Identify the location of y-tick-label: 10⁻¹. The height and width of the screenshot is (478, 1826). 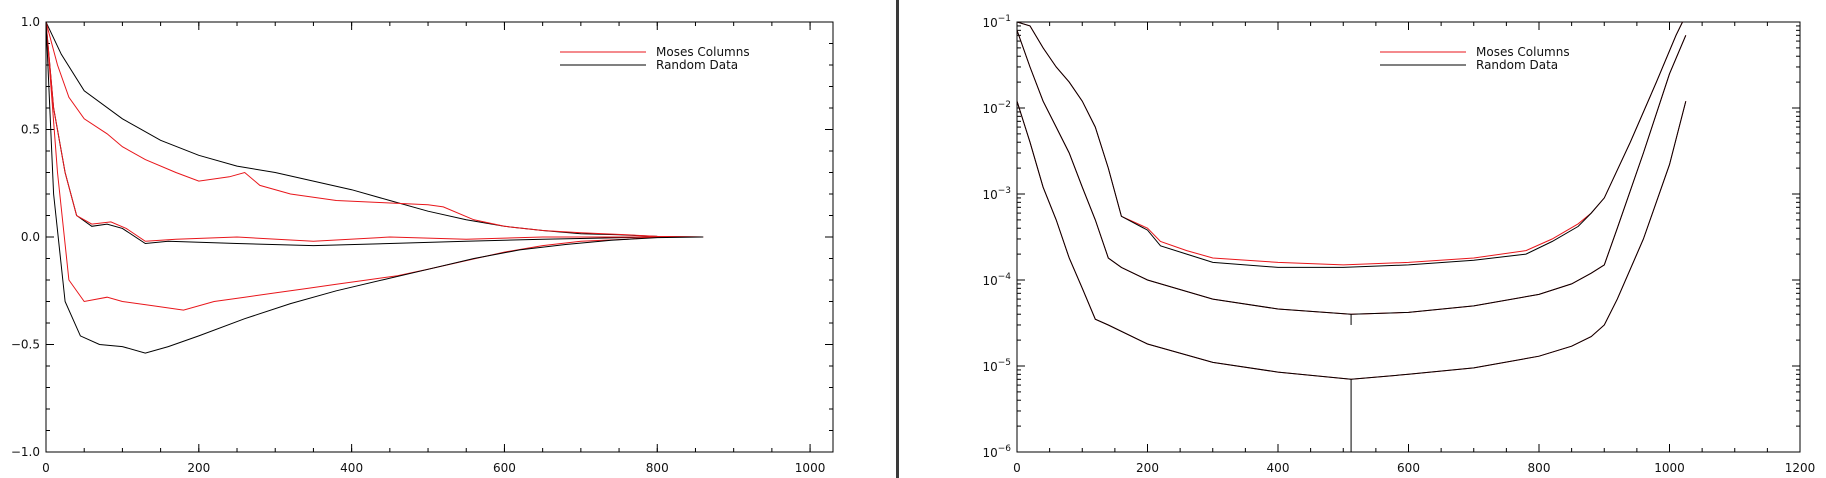
(996, 22).